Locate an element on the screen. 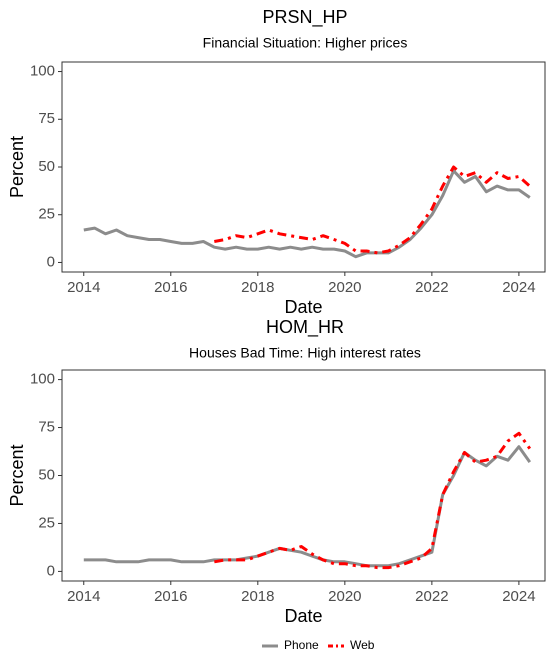 This screenshot has height=653, width=560. legend-label: Web is located at coordinates (362, 645).